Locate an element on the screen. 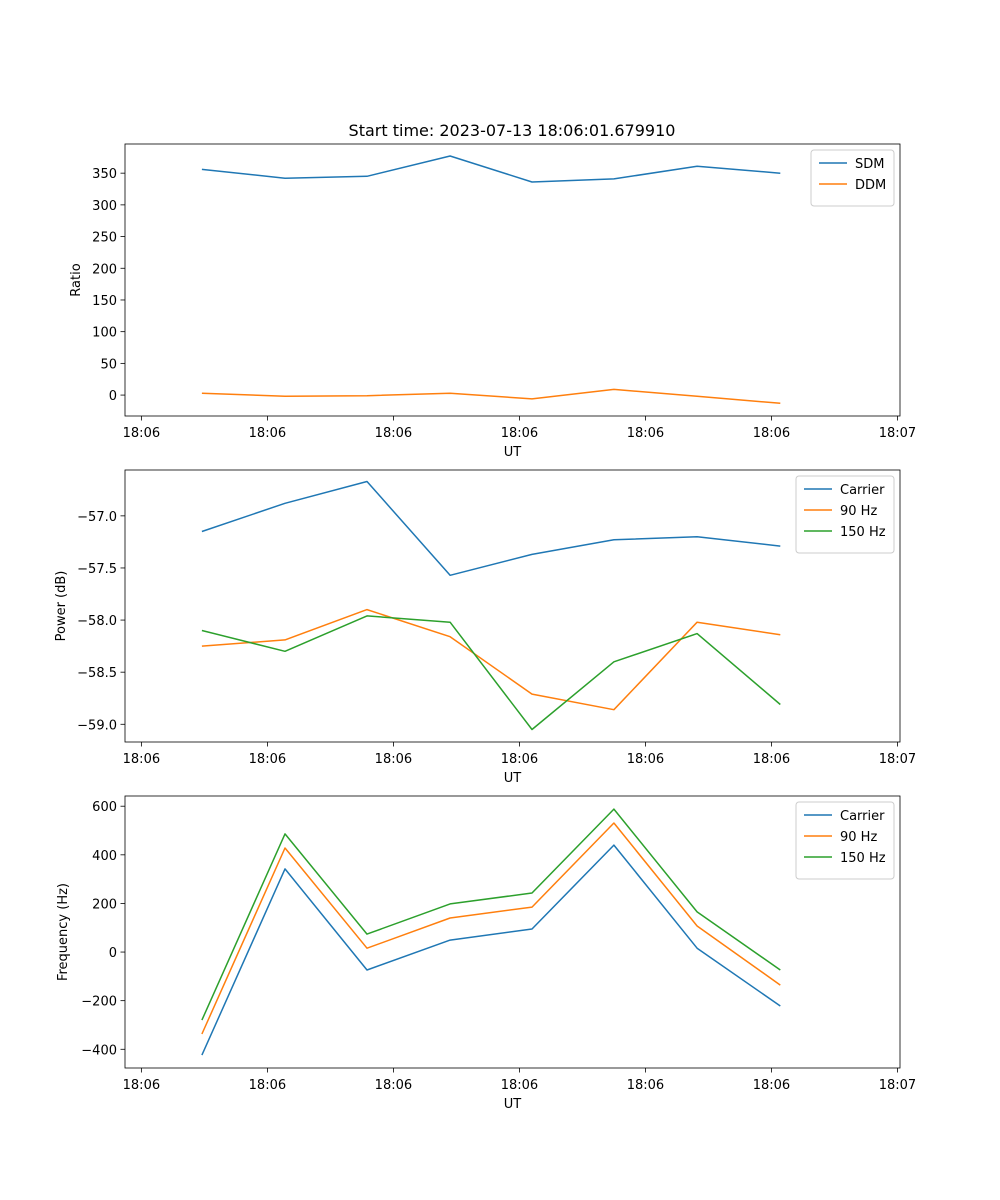 The width and height of the screenshot is (1000, 1200). y-tick-label: 150 is located at coordinates (104, 301).